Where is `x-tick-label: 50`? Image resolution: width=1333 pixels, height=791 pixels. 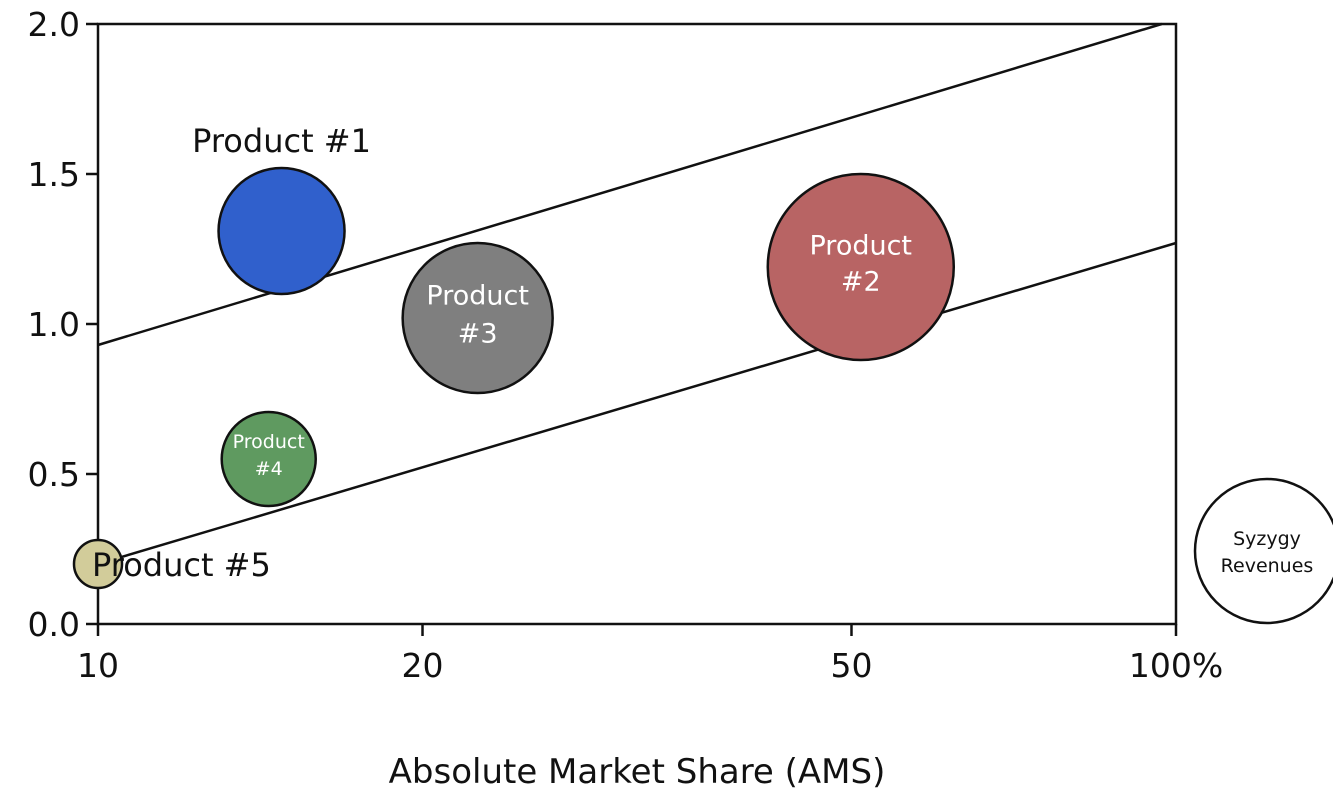 x-tick-label: 50 is located at coordinates (851, 665).